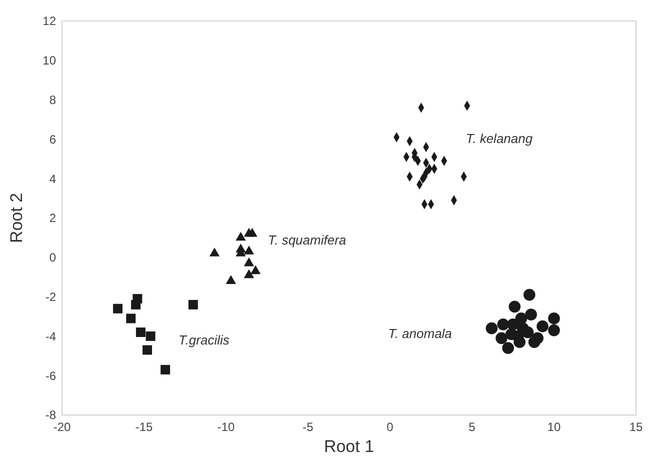  Describe the element at coordinates (16, 218) in the screenshot. I see `y-axis-title: Root 2` at that location.